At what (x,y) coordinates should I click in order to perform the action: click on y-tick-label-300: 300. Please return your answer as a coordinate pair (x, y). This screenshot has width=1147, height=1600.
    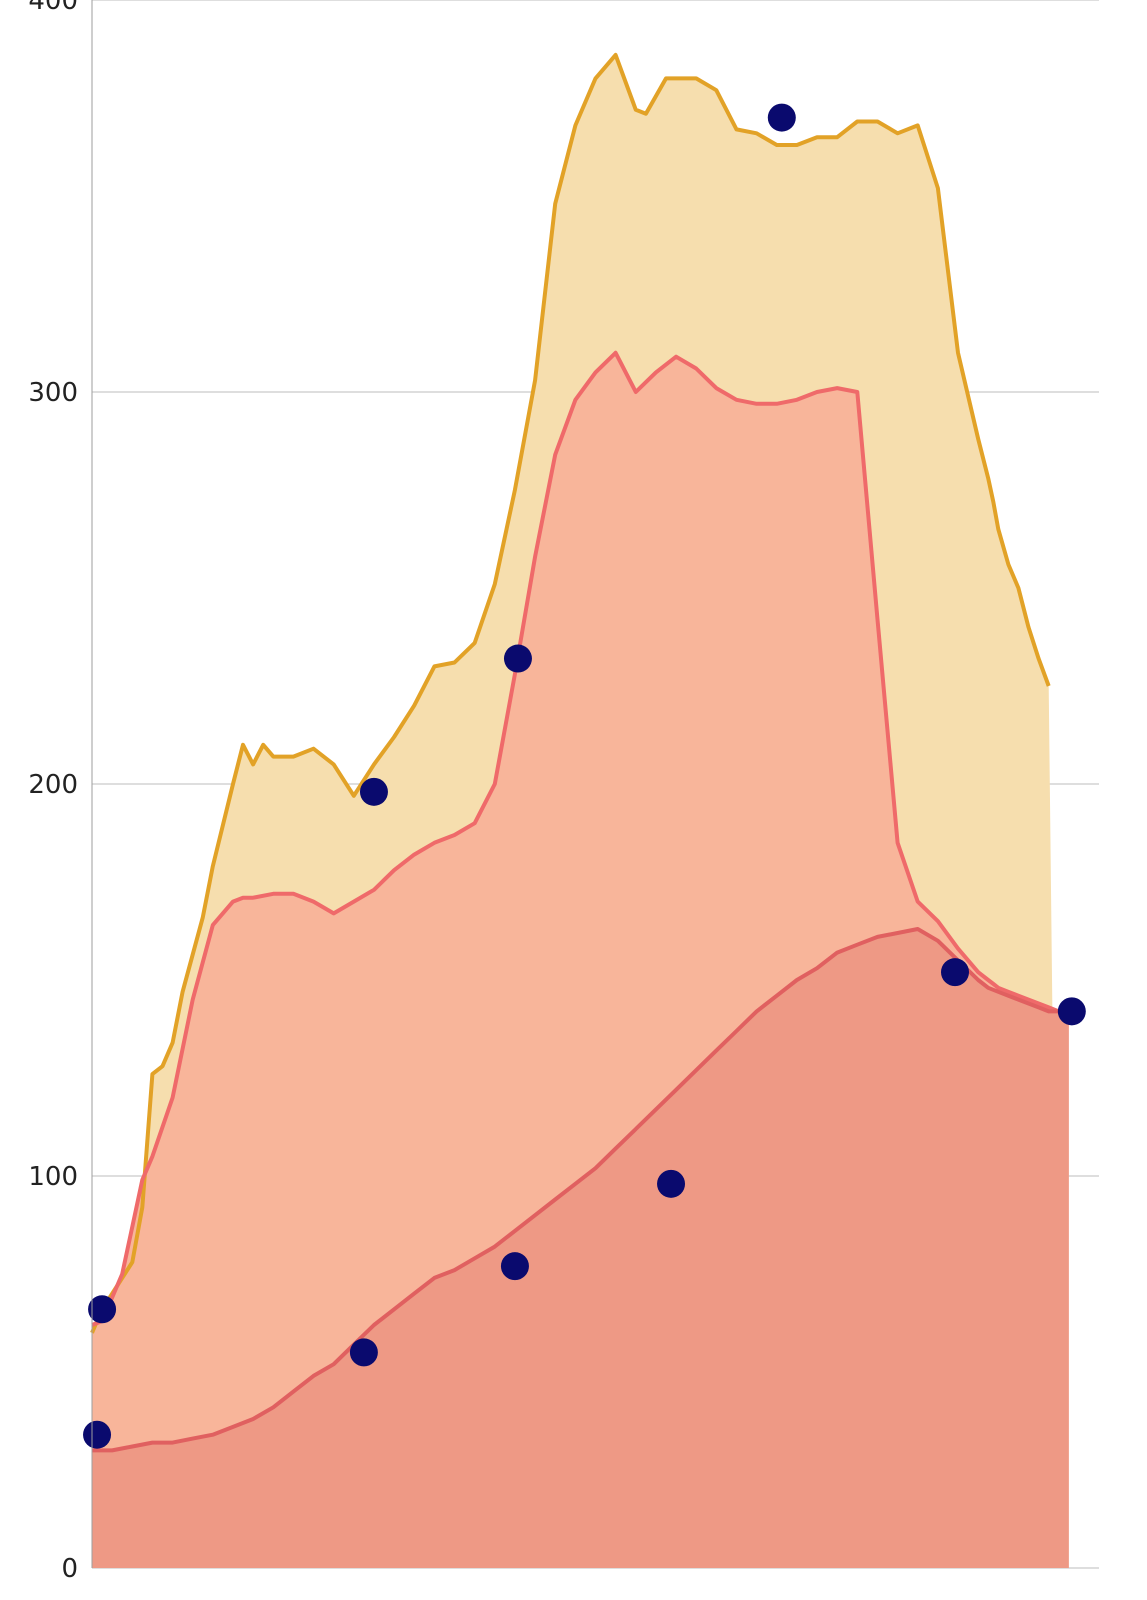
    Looking at the image, I should click on (53, 393).